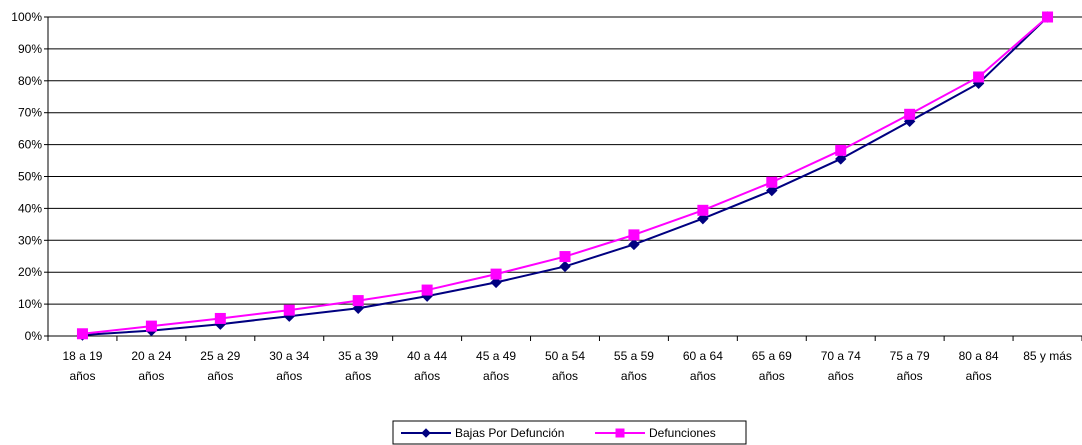  Describe the element at coordinates (289, 356) in the screenshot. I see `x-tick-label: 30 a 34` at that location.